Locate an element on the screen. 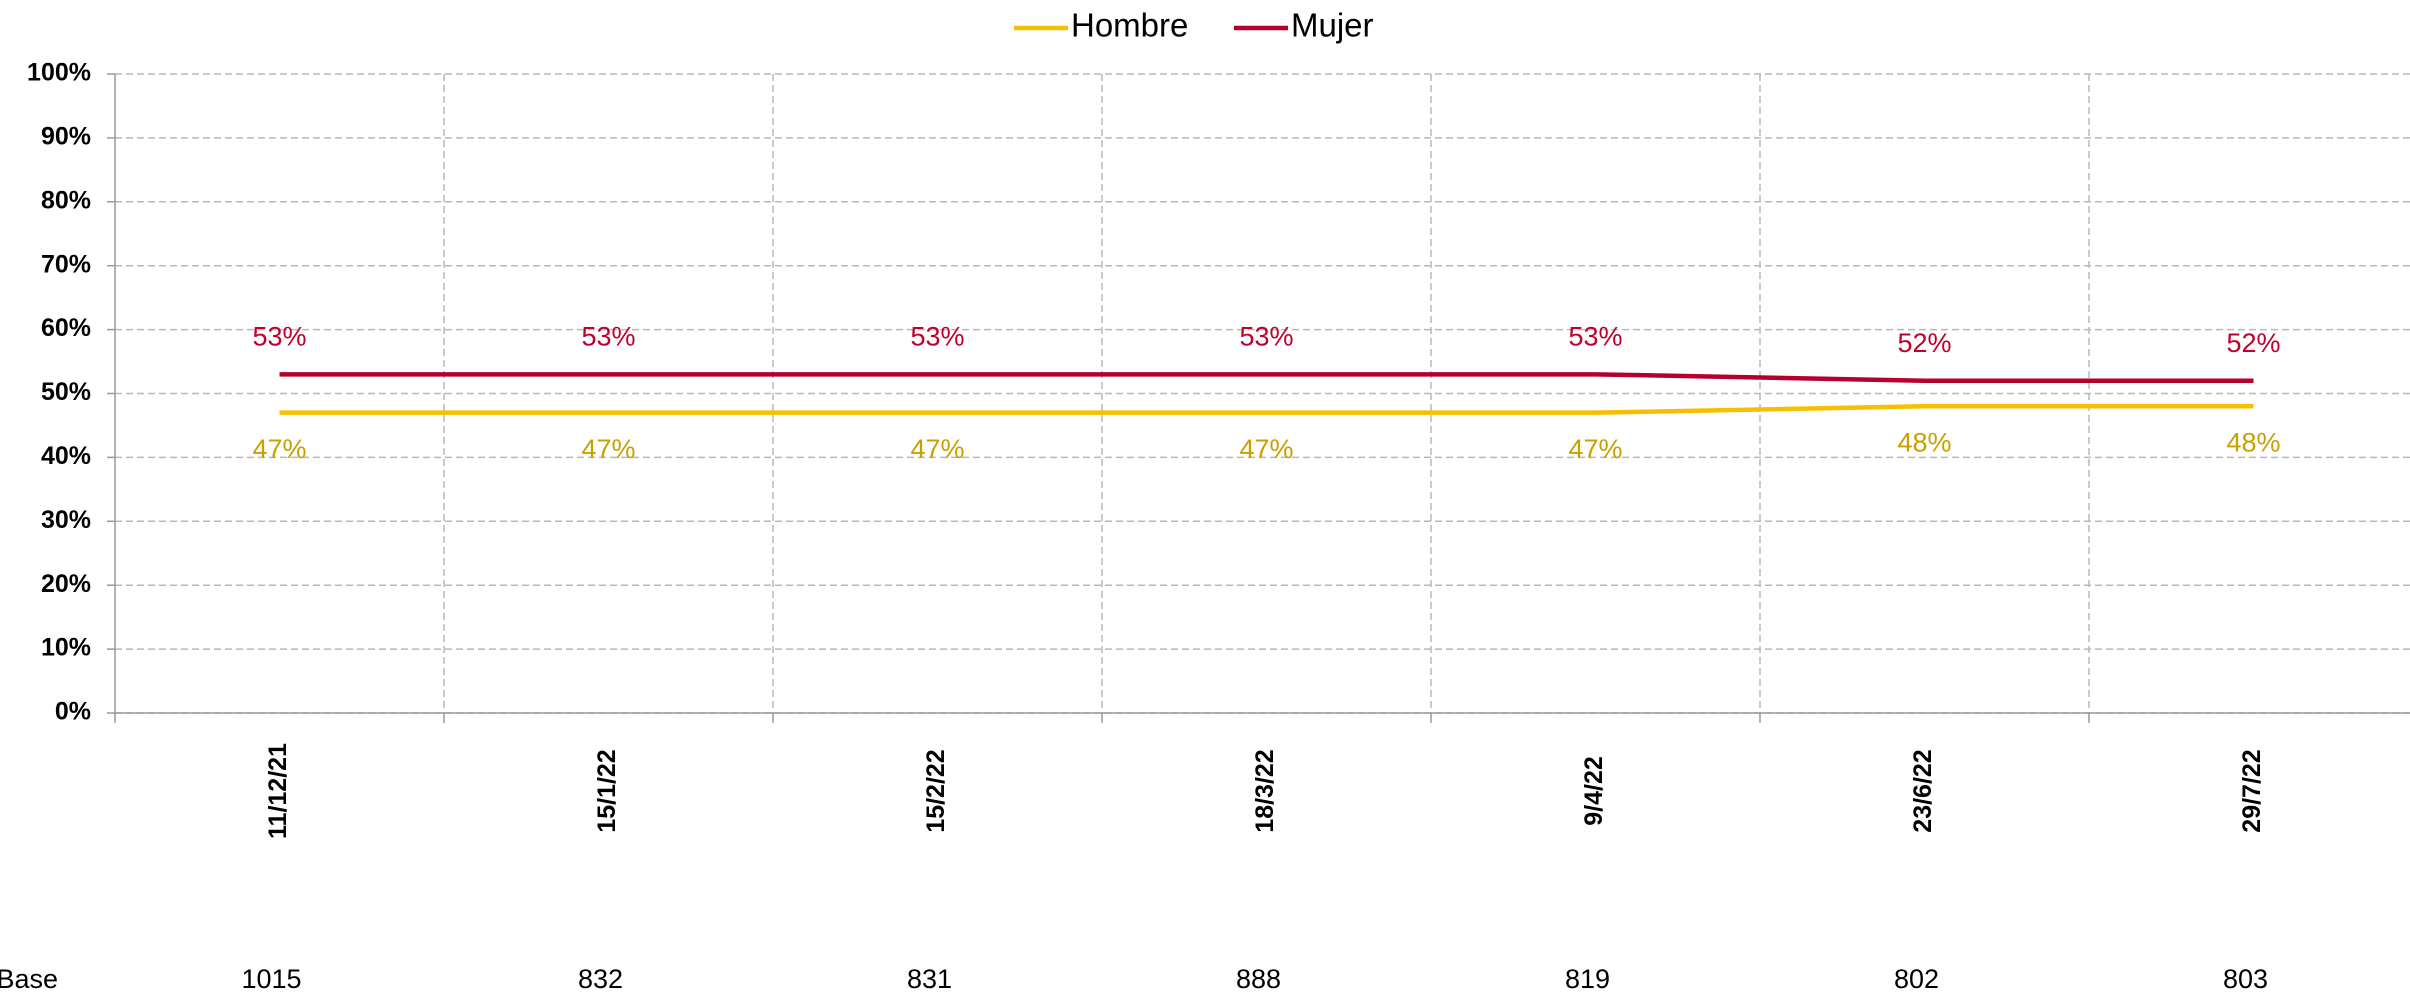 The height and width of the screenshot is (996, 2410). base-label: Base is located at coordinates (29, 979).